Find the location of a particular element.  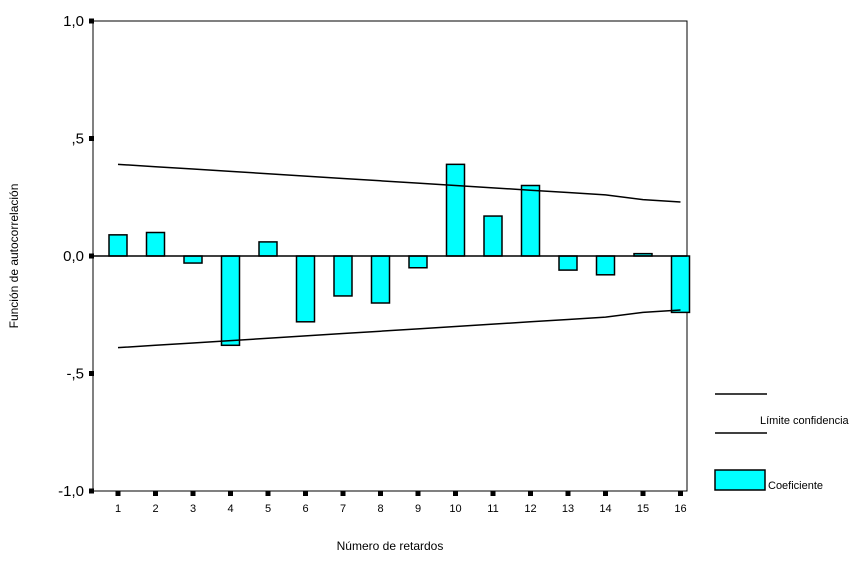

y-tick-label: 0,0 is located at coordinates (73, 256).